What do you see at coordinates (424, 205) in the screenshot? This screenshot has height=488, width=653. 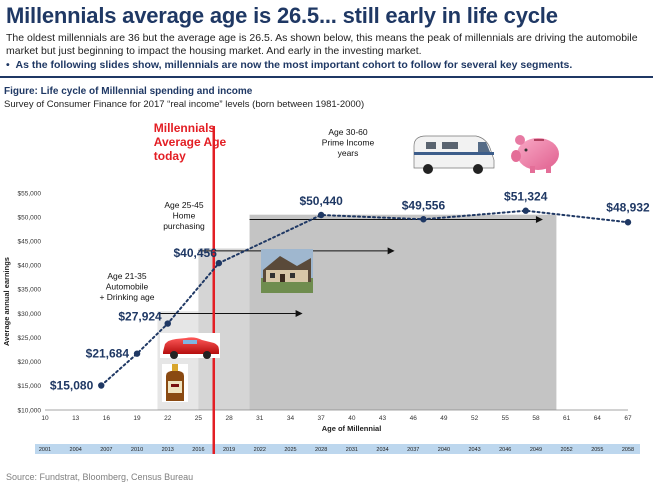 I see `data-label: $49,556` at bounding box center [424, 205].